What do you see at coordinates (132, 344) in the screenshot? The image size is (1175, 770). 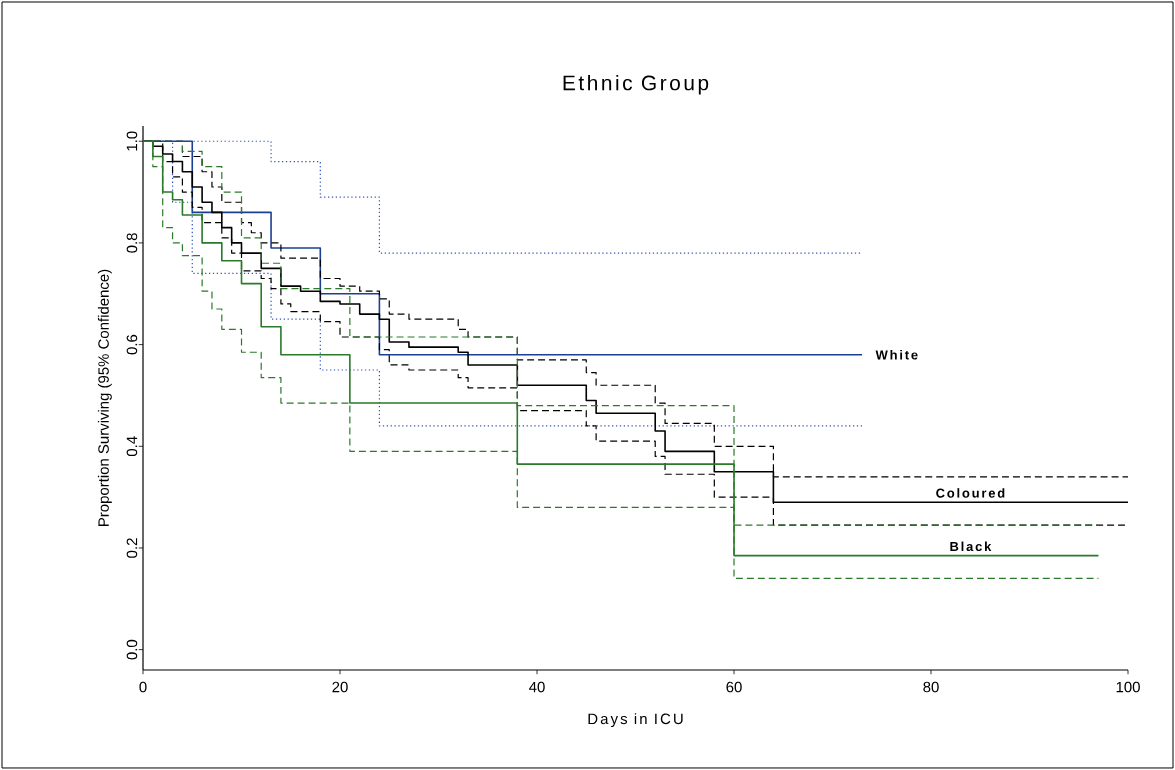 I see `y-tick-label: 0.6` at bounding box center [132, 344].